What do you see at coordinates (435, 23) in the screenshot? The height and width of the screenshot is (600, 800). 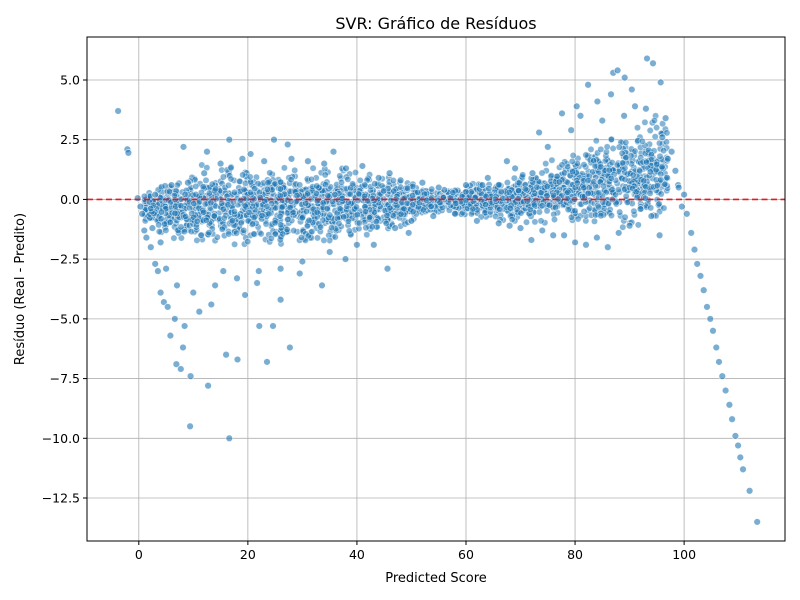 I see `chart-title: SVR: Gráfico de Resíduos` at bounding box center [435, 23].